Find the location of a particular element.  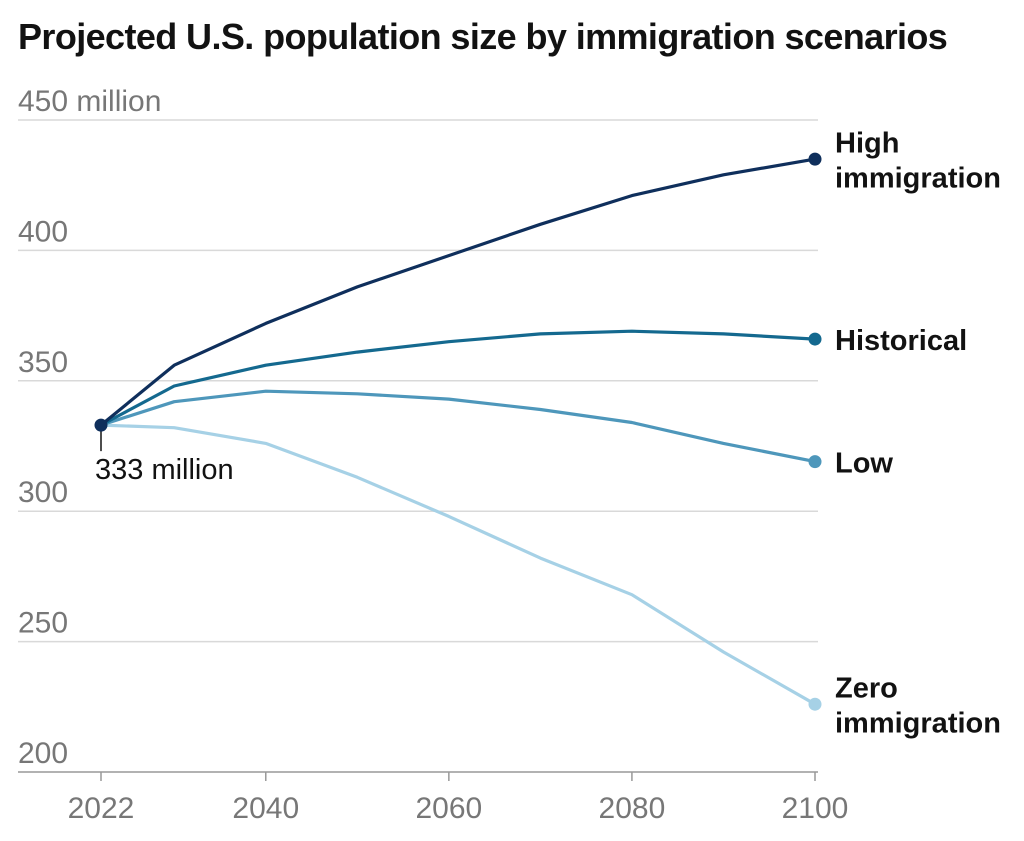

series-label: High immigration is located at coordinates (918, 161).